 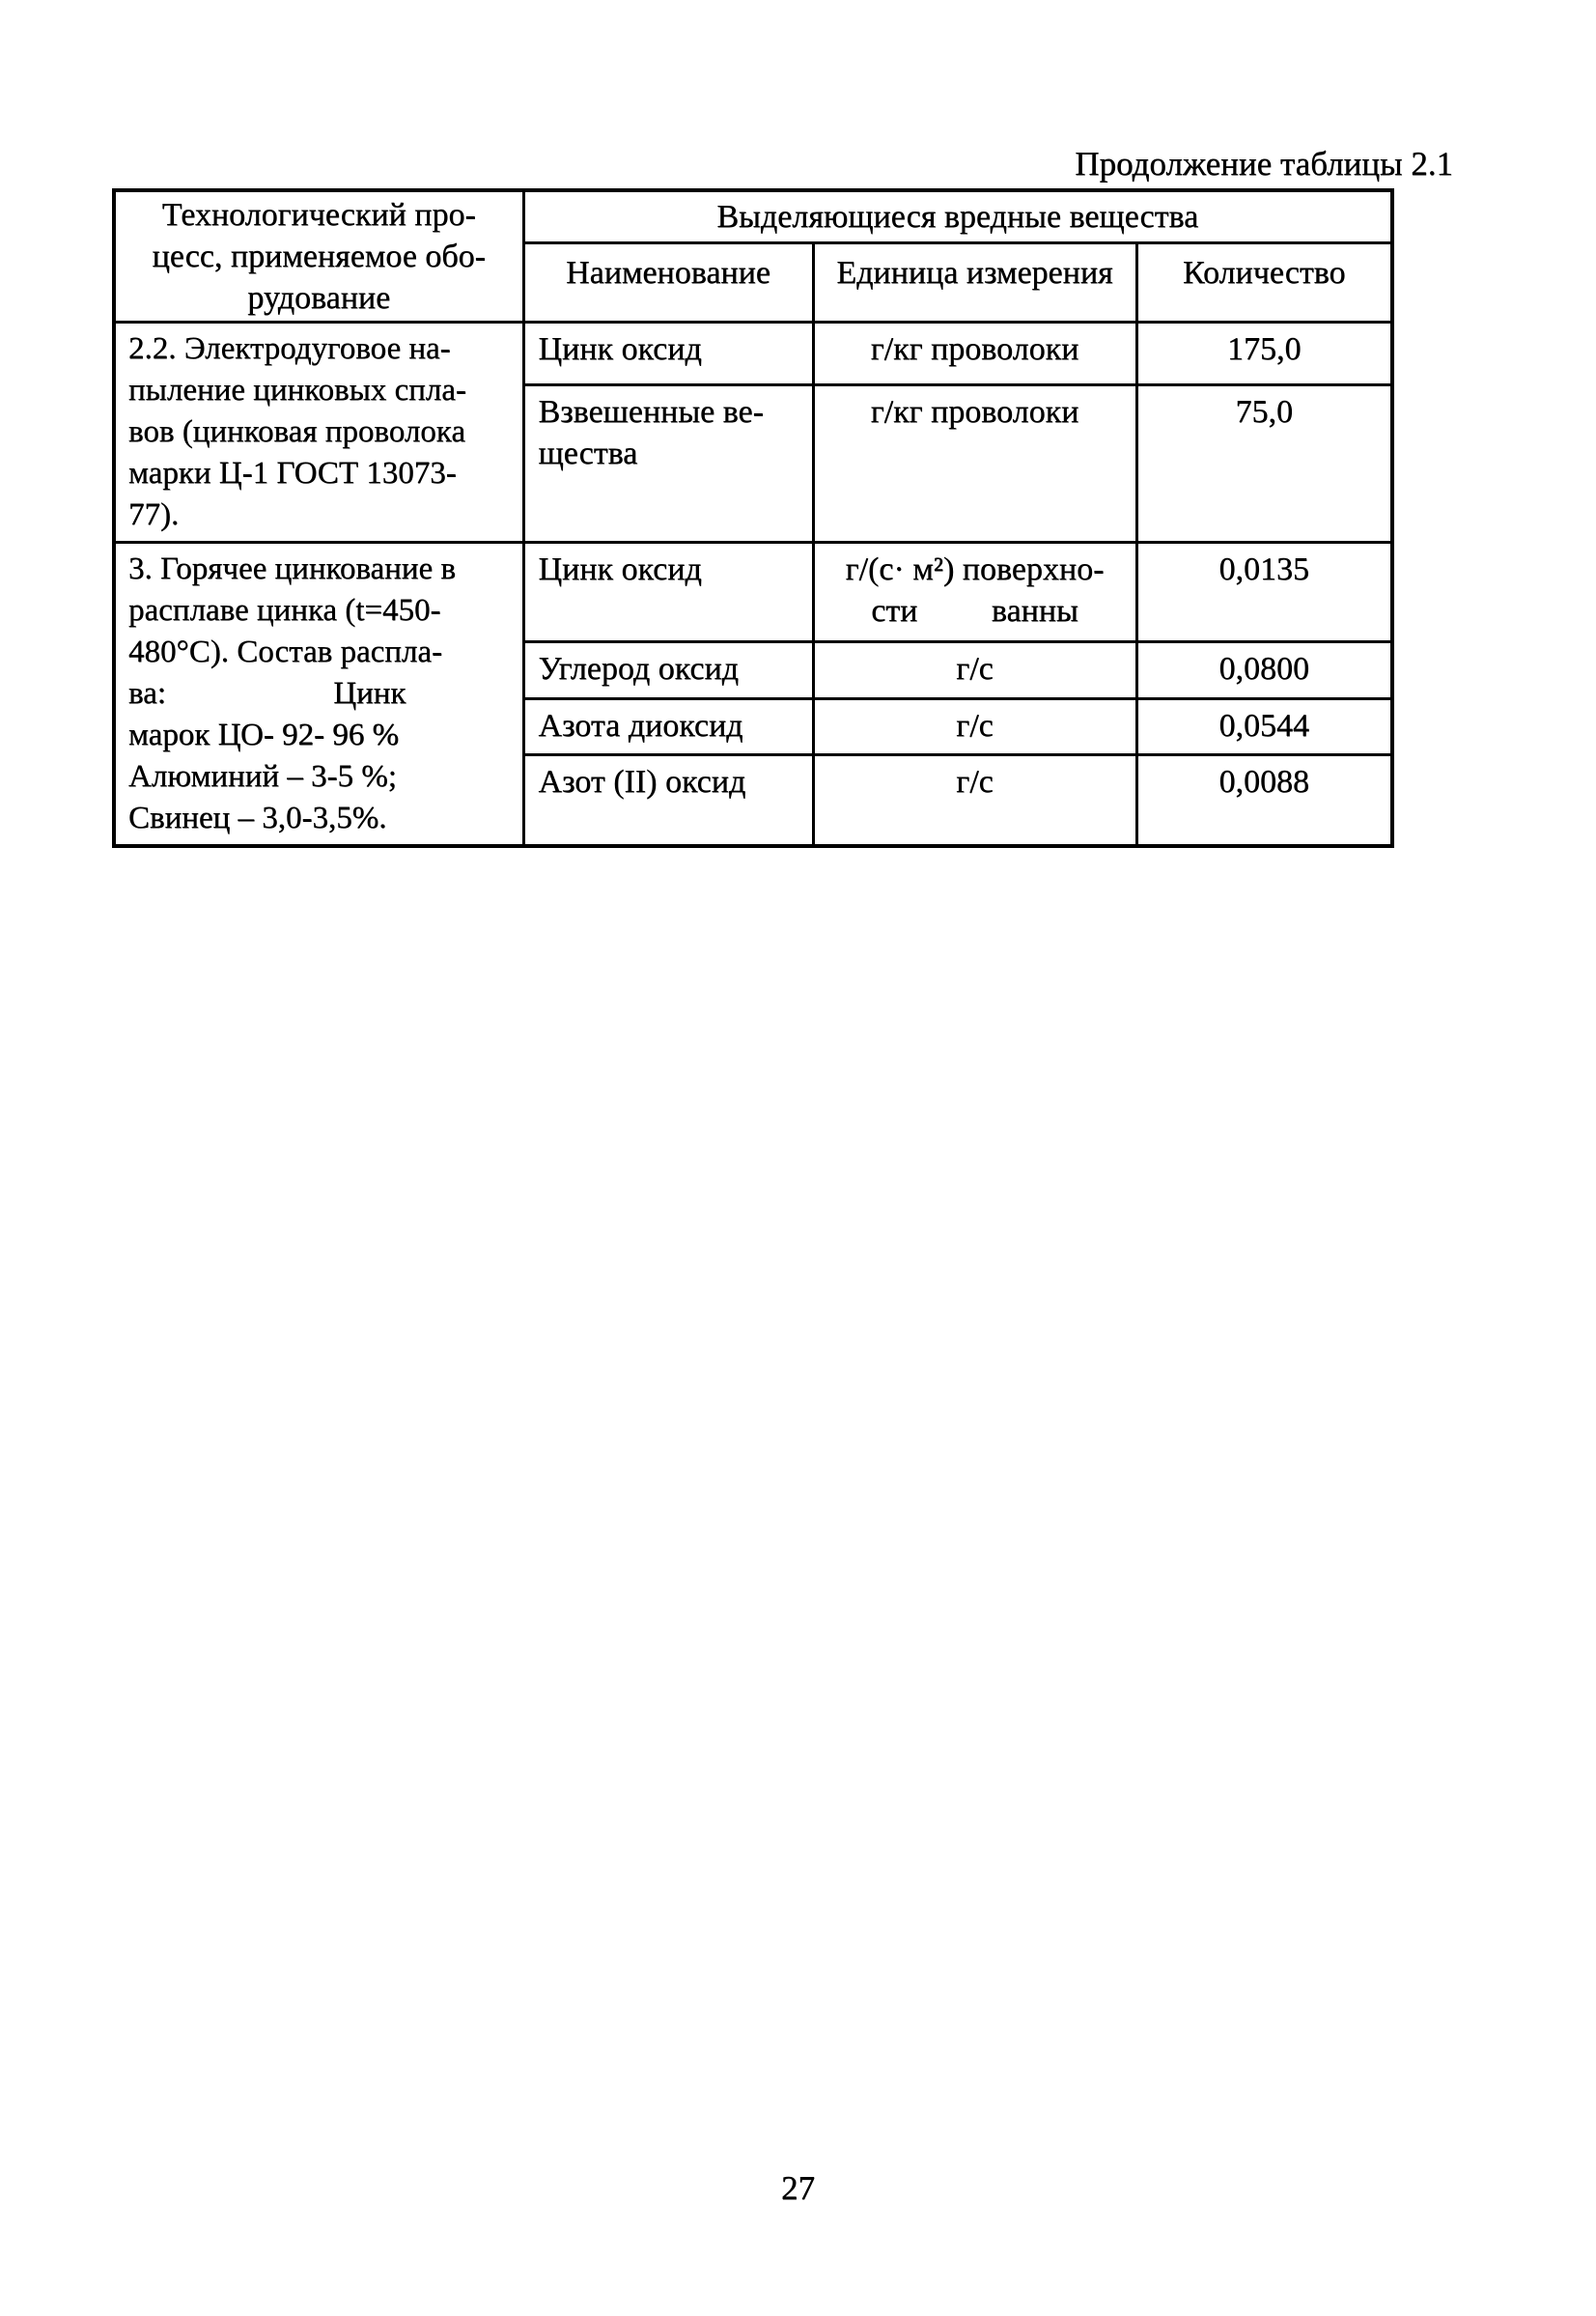 What do you see at coordinates (1264, 670) in the screenshot?
I see `quantity-cell: 0,0800` at bounding box center [1264, 670].